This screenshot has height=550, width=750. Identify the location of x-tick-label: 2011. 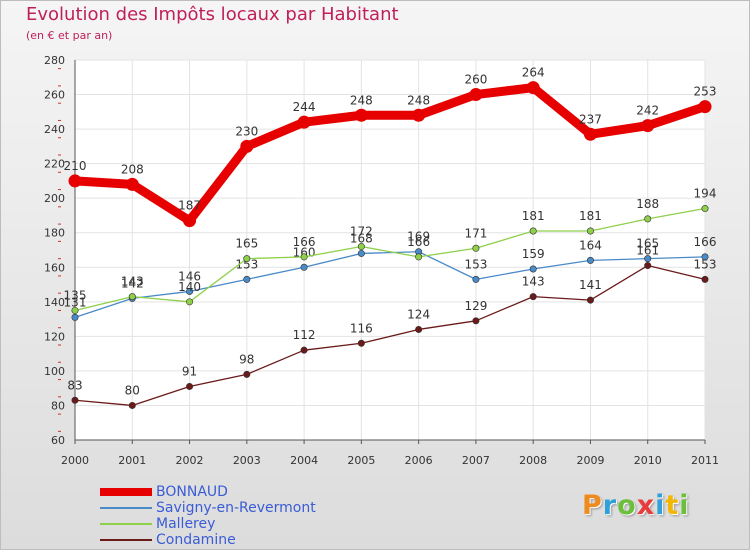
(705, 460).